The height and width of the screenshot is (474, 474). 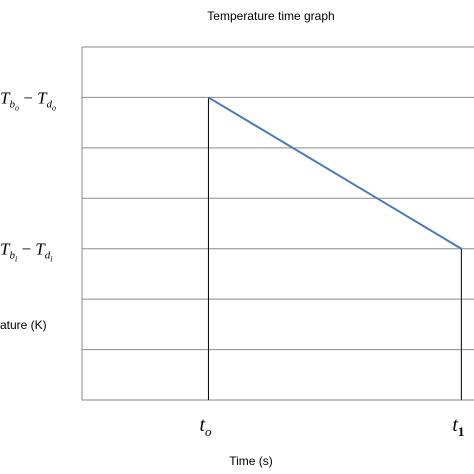 What do you see at coordinates (205, 426) in the screenshot?
I see `x-tick-label-t0: to` at bounding box center [205, 426].